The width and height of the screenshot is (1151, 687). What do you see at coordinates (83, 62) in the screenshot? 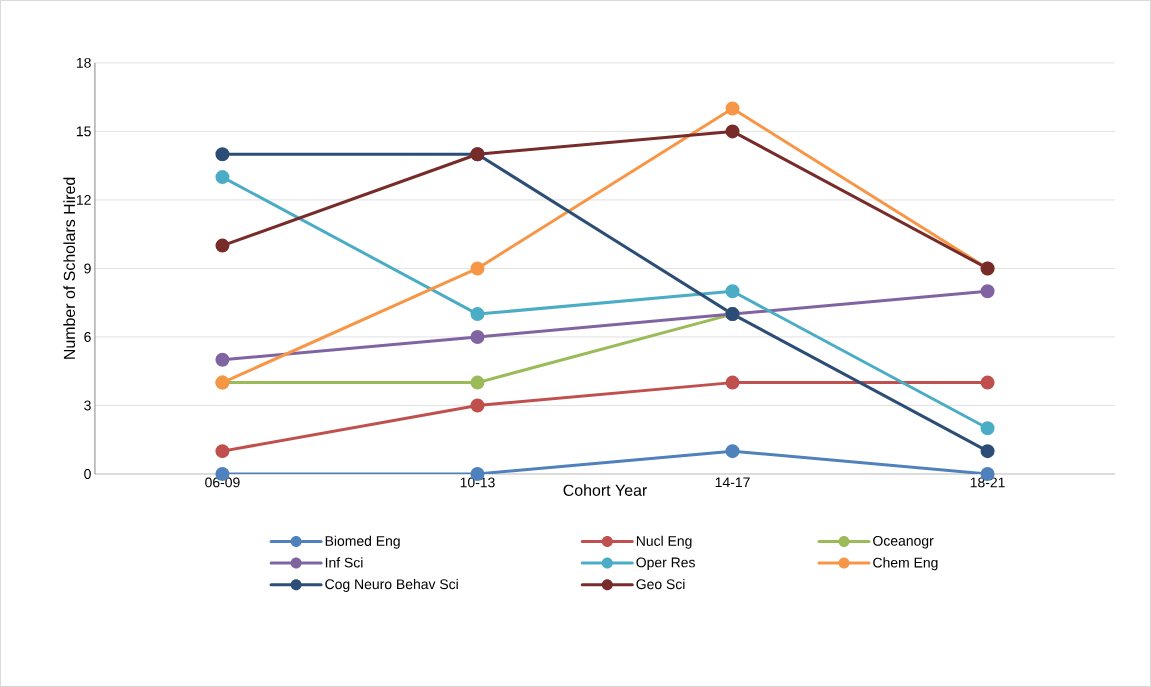
I see `y-tick-label: 18` at bounding box center [83, 62].